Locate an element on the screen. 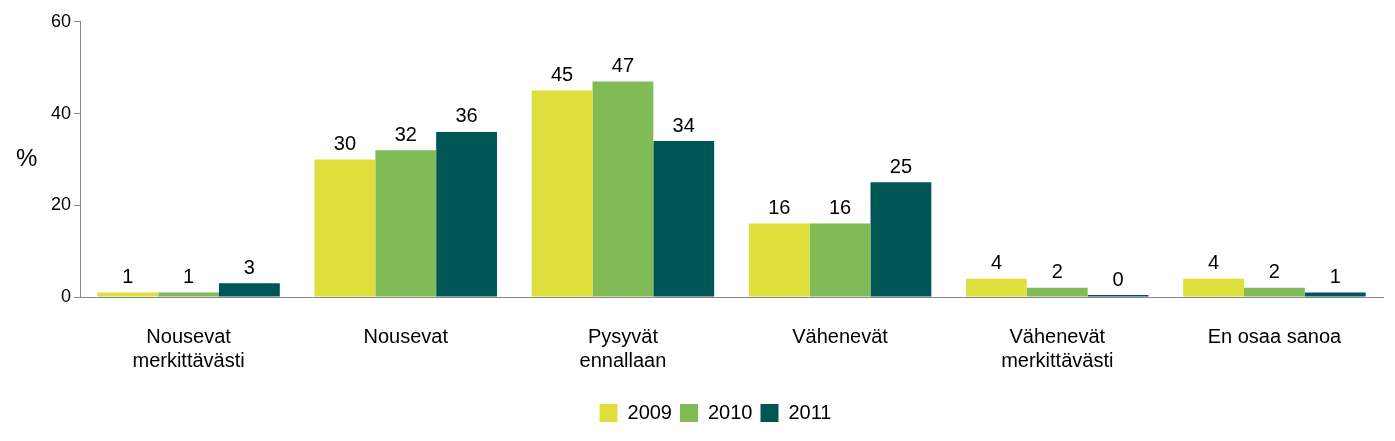 Image resolution: width=1395 pixels, height=441 pixels. x-tick-label: Vähenevät is located at coordinates (840, 335).